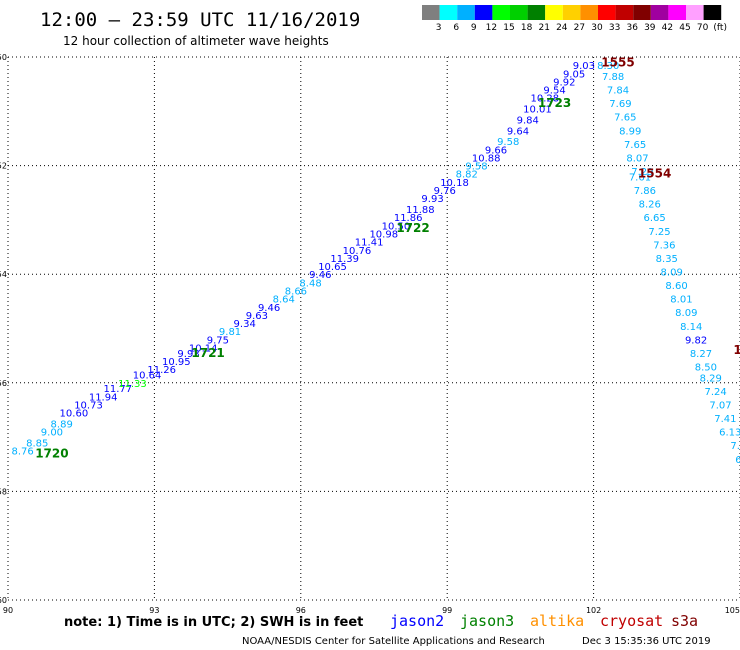  I want to click on swh-point: 7.86, so click(645, 191).